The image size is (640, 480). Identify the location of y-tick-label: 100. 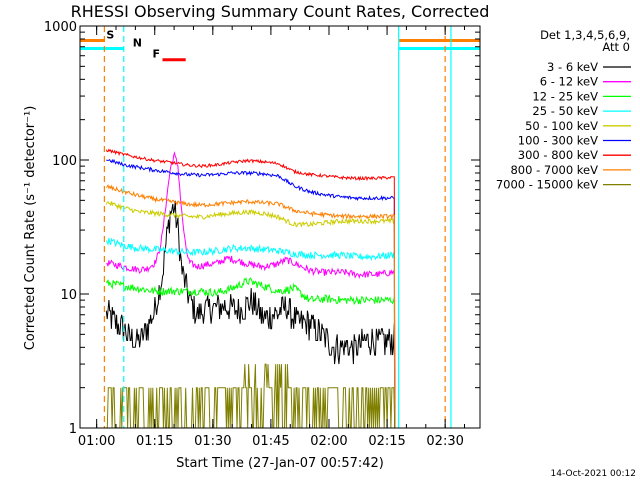
(64, 161).